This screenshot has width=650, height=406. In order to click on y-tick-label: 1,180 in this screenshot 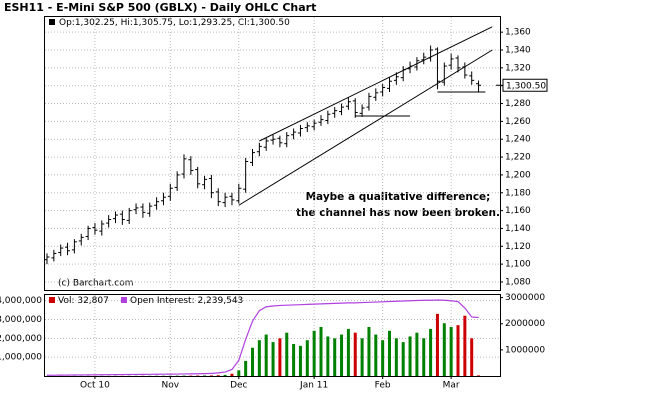, I will do `click(518, 193)`.